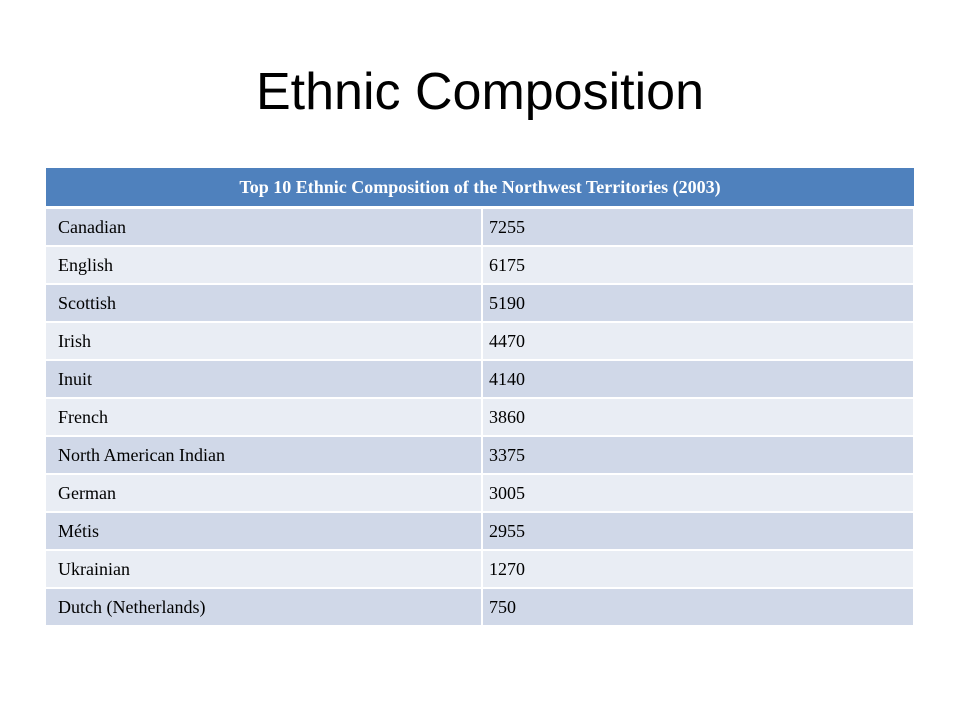 Image resolution: width=960 pixels, height=720 pixels. I want to click on table-row: French 3860, so click(481, 417).